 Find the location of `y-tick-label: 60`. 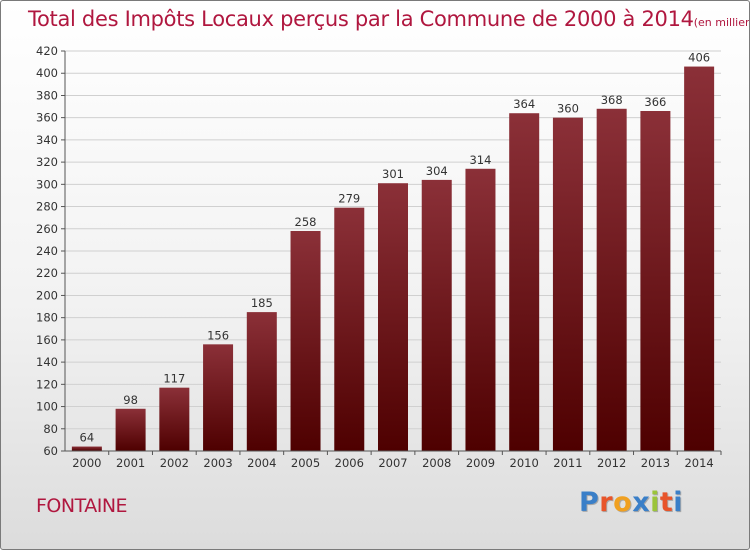

y-tick-label: 60 is located at coordinates (50, 451).